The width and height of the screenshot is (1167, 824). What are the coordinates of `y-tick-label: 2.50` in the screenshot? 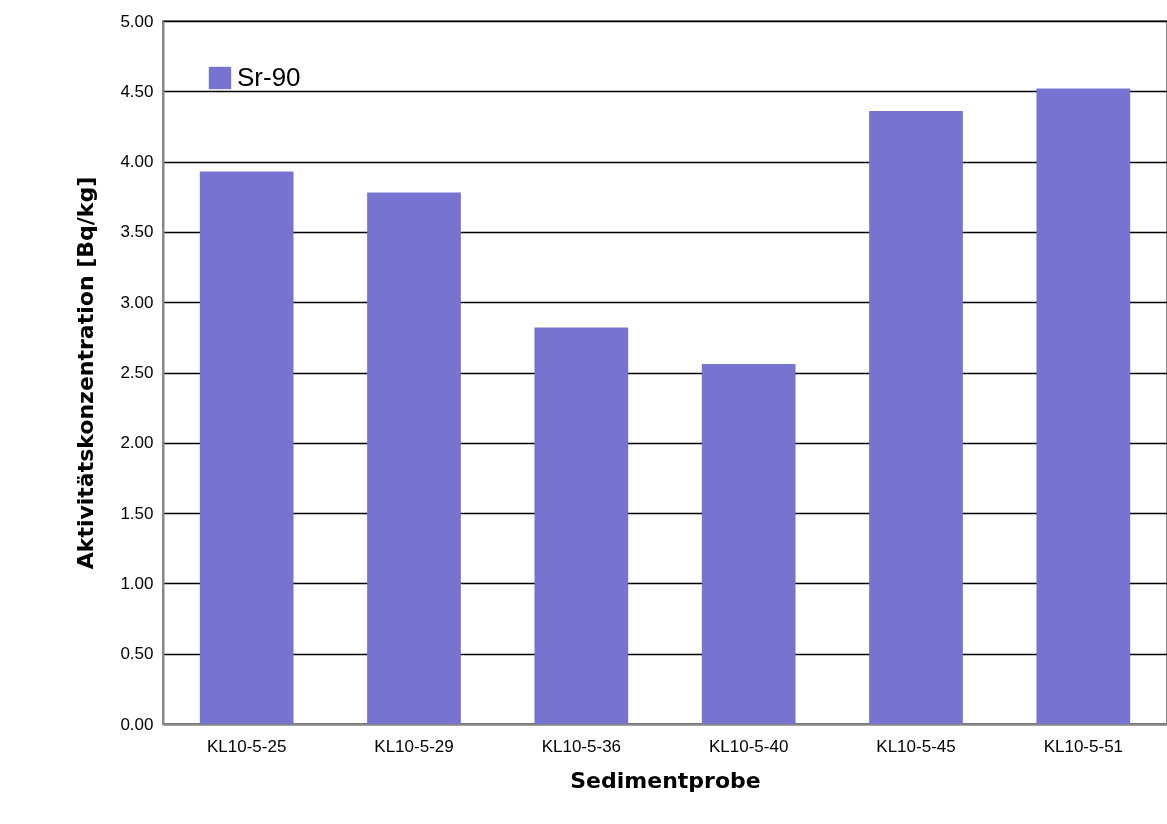 It's located at (137, 372).